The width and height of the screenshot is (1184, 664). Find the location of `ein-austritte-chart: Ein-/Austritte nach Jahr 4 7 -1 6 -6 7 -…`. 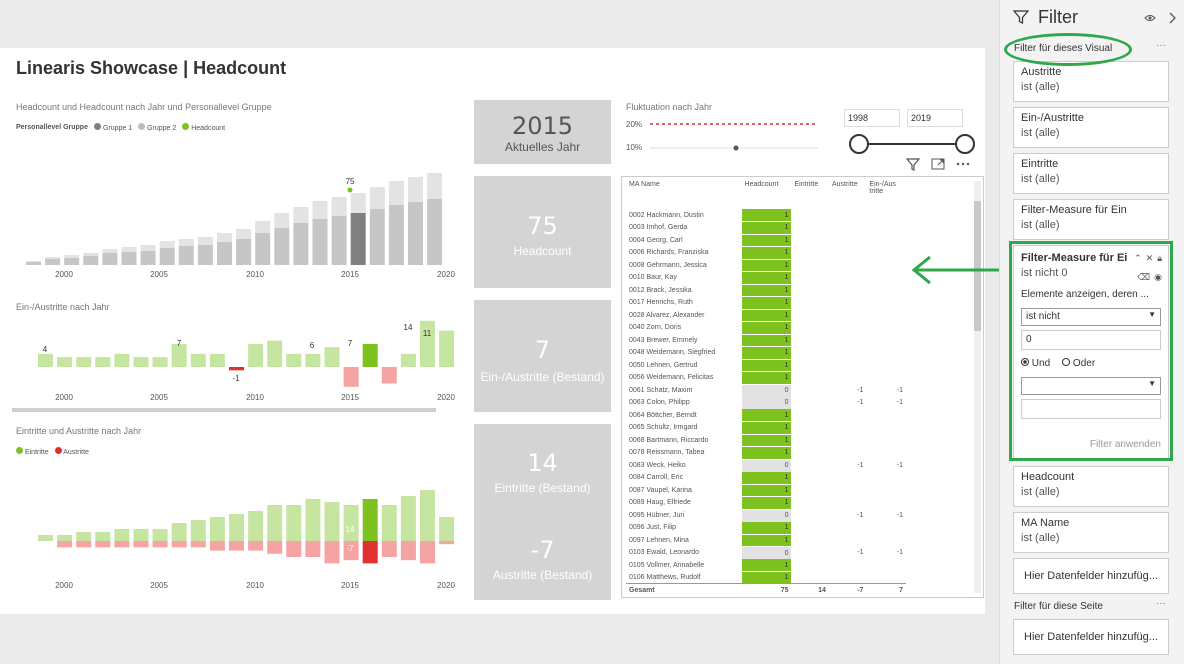

ein-austritte-chart: Ein-/Austritte nach Jahr 4 7 -1 6 -6 7 -… is located at coordinates (236, 356).